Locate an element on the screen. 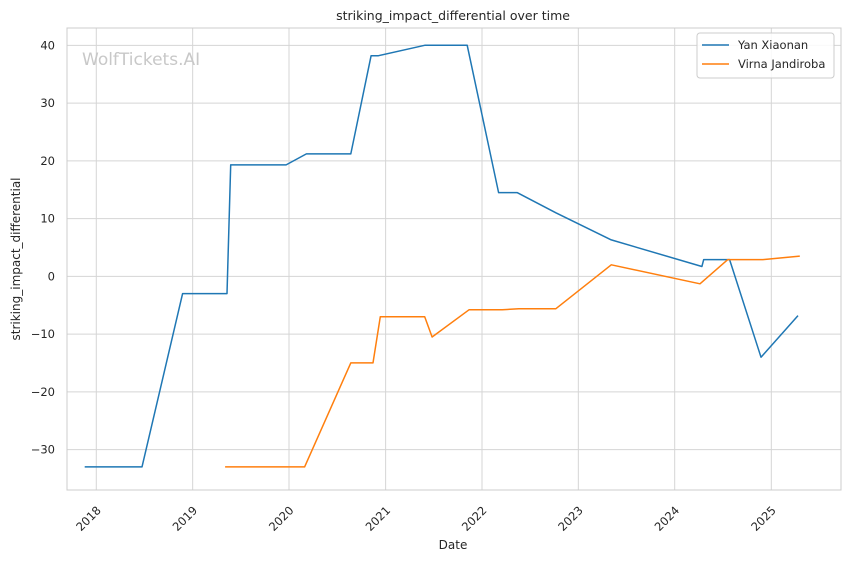 This screenshot has height=561, width=850. legend-label-virna-jandiroba: Virna Jandiroba is located at coordinates (781, 64).